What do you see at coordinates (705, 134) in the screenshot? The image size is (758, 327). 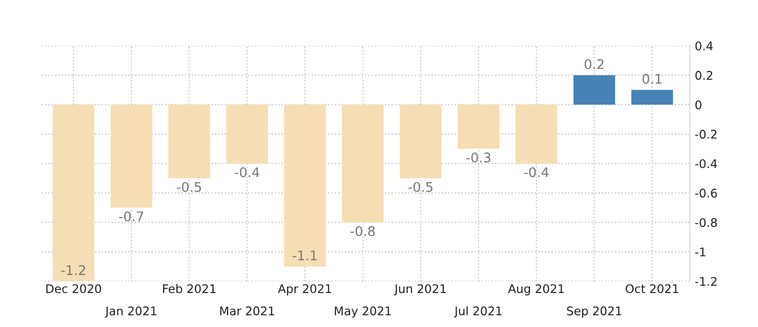 I see `y-tick-label: -0.2` at bounding box center [705, 134].